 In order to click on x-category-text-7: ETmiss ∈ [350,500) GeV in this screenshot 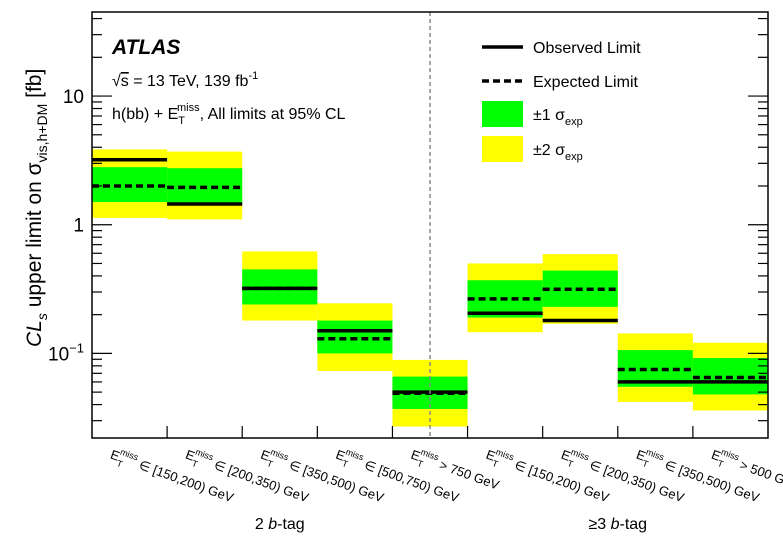, I will do `click(698, 476)`.